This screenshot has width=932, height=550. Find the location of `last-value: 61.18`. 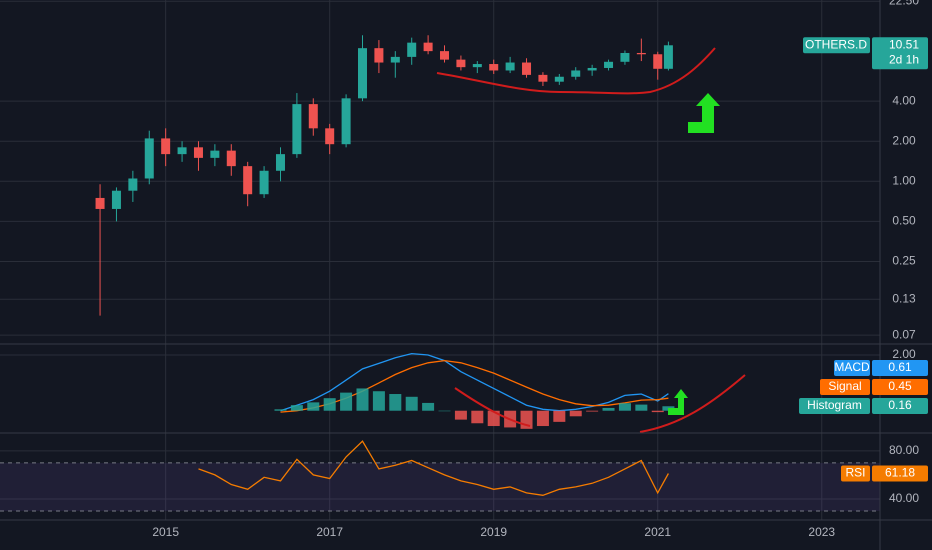

last-value: 61.18 is located at coordinates (900, 473).